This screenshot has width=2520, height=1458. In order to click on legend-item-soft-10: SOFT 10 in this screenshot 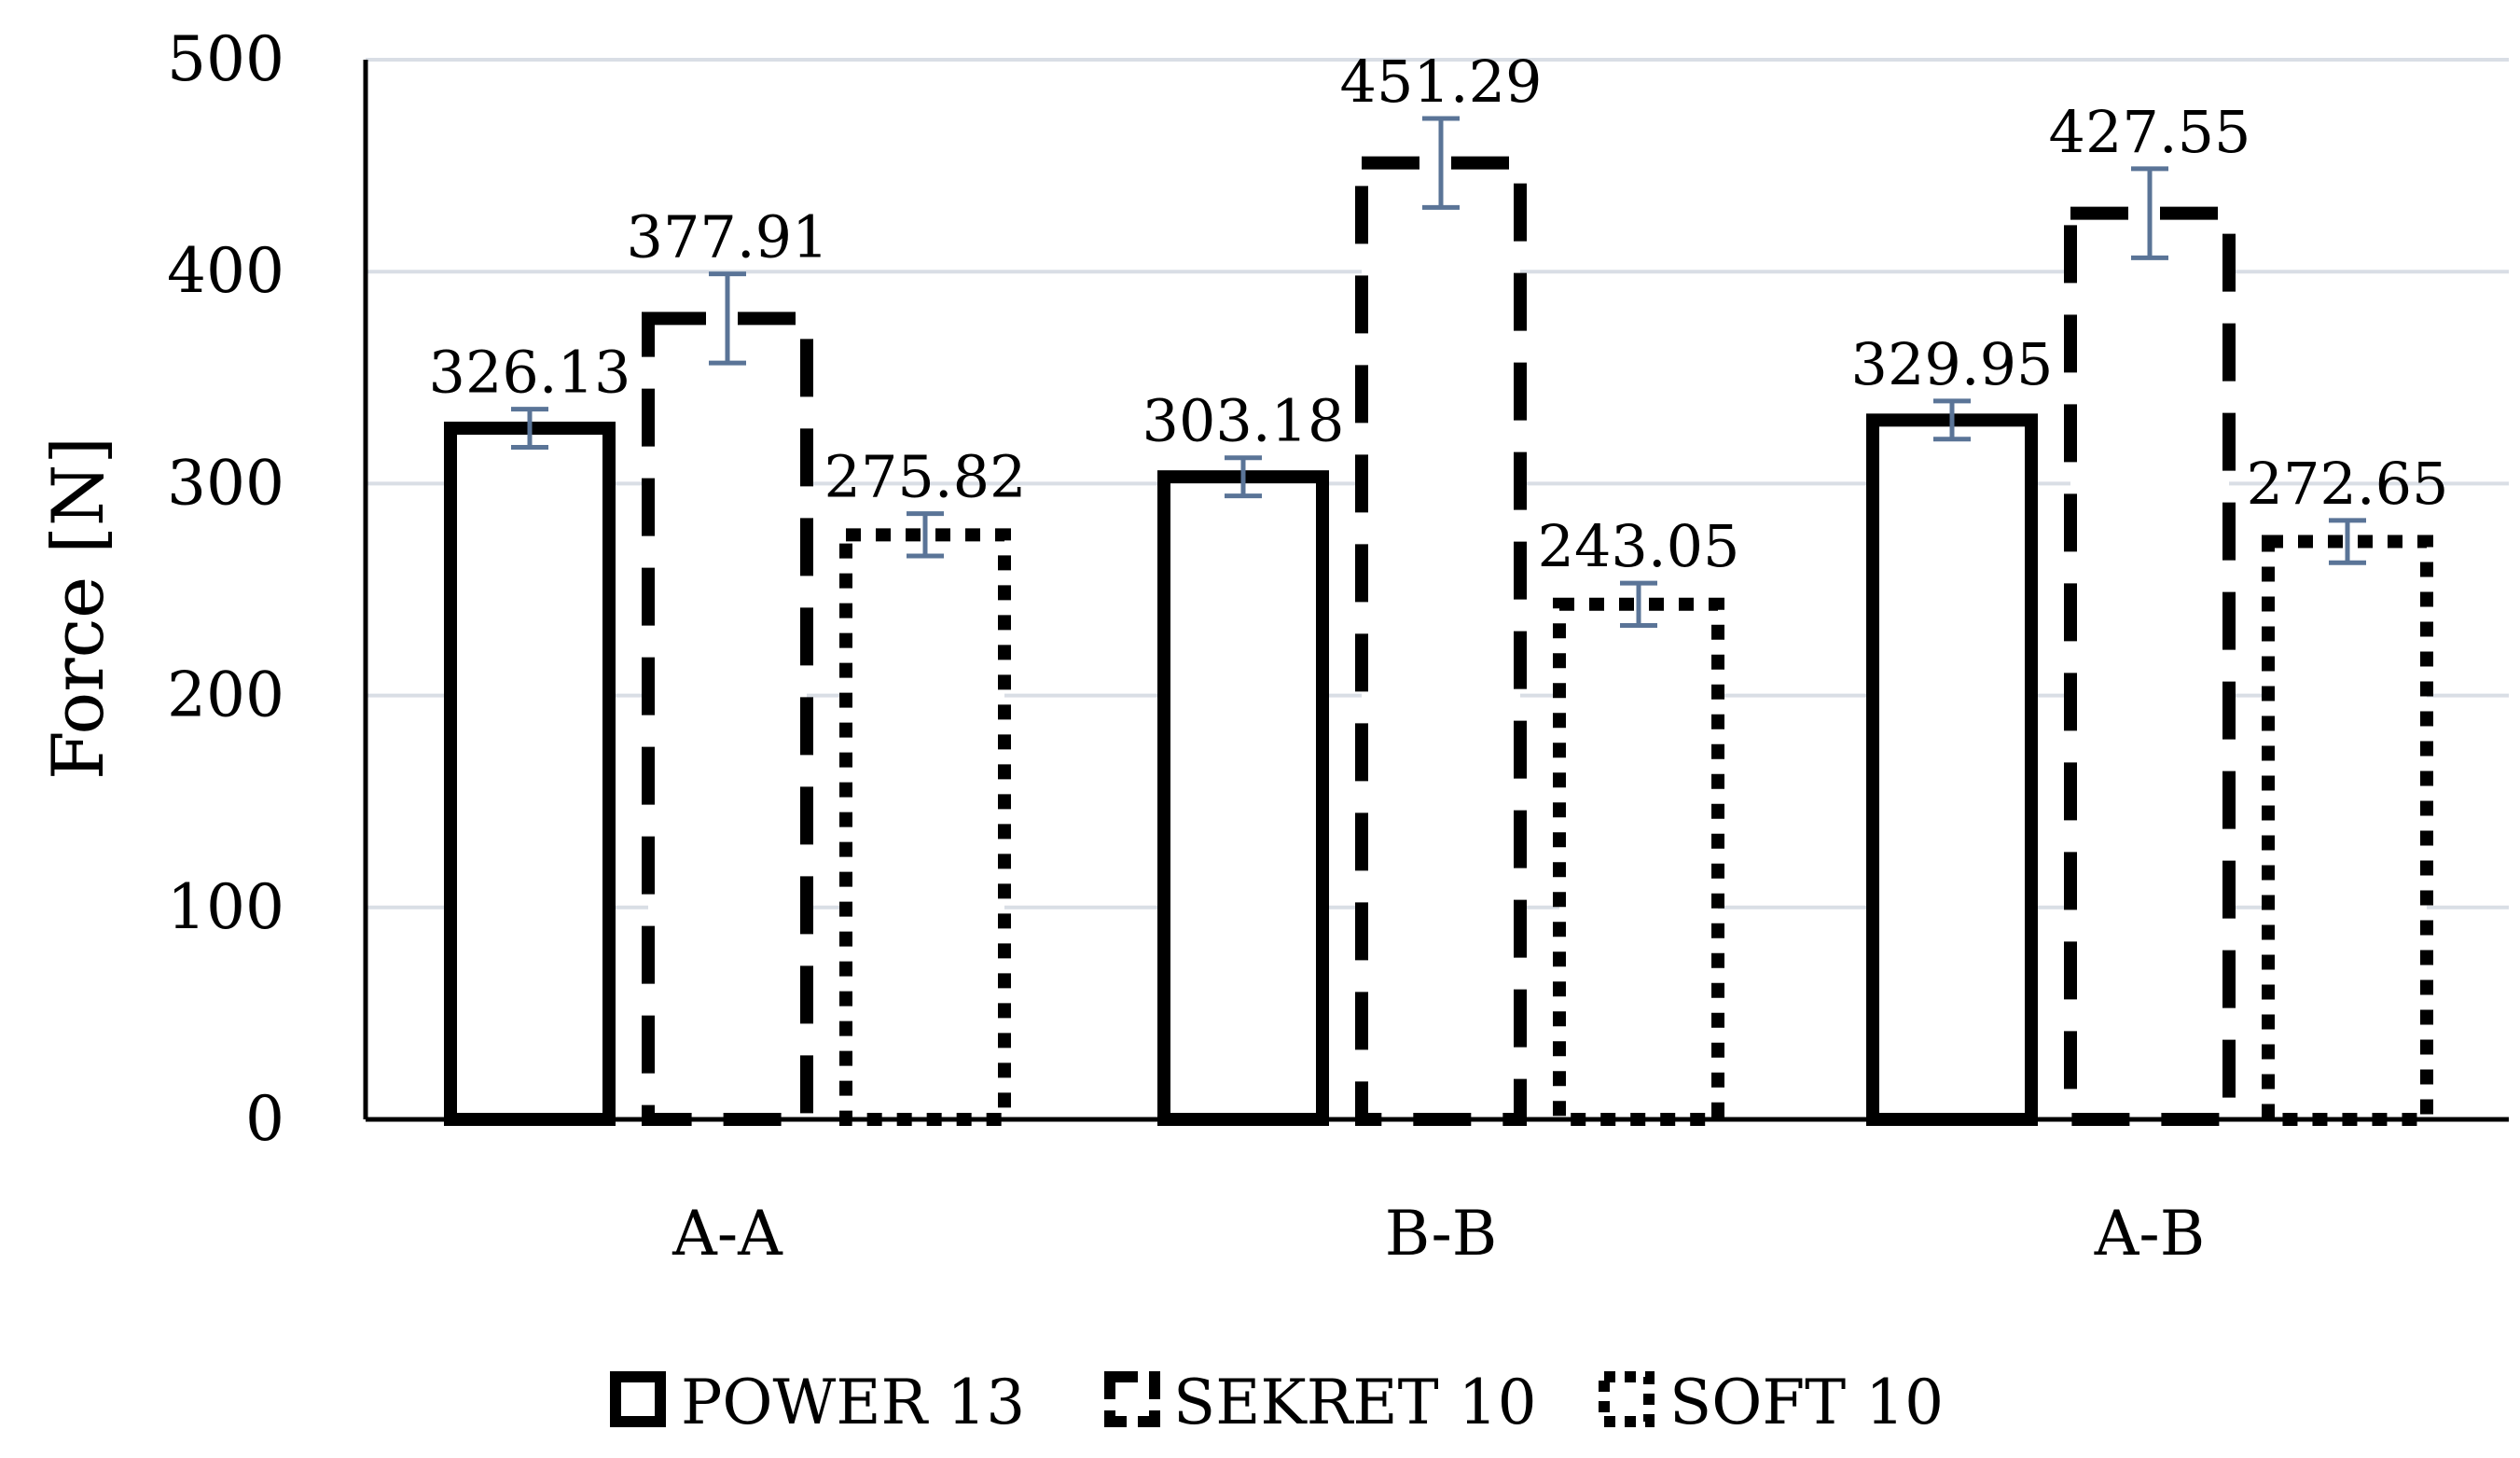, I will do `click(1771, 1402)`.